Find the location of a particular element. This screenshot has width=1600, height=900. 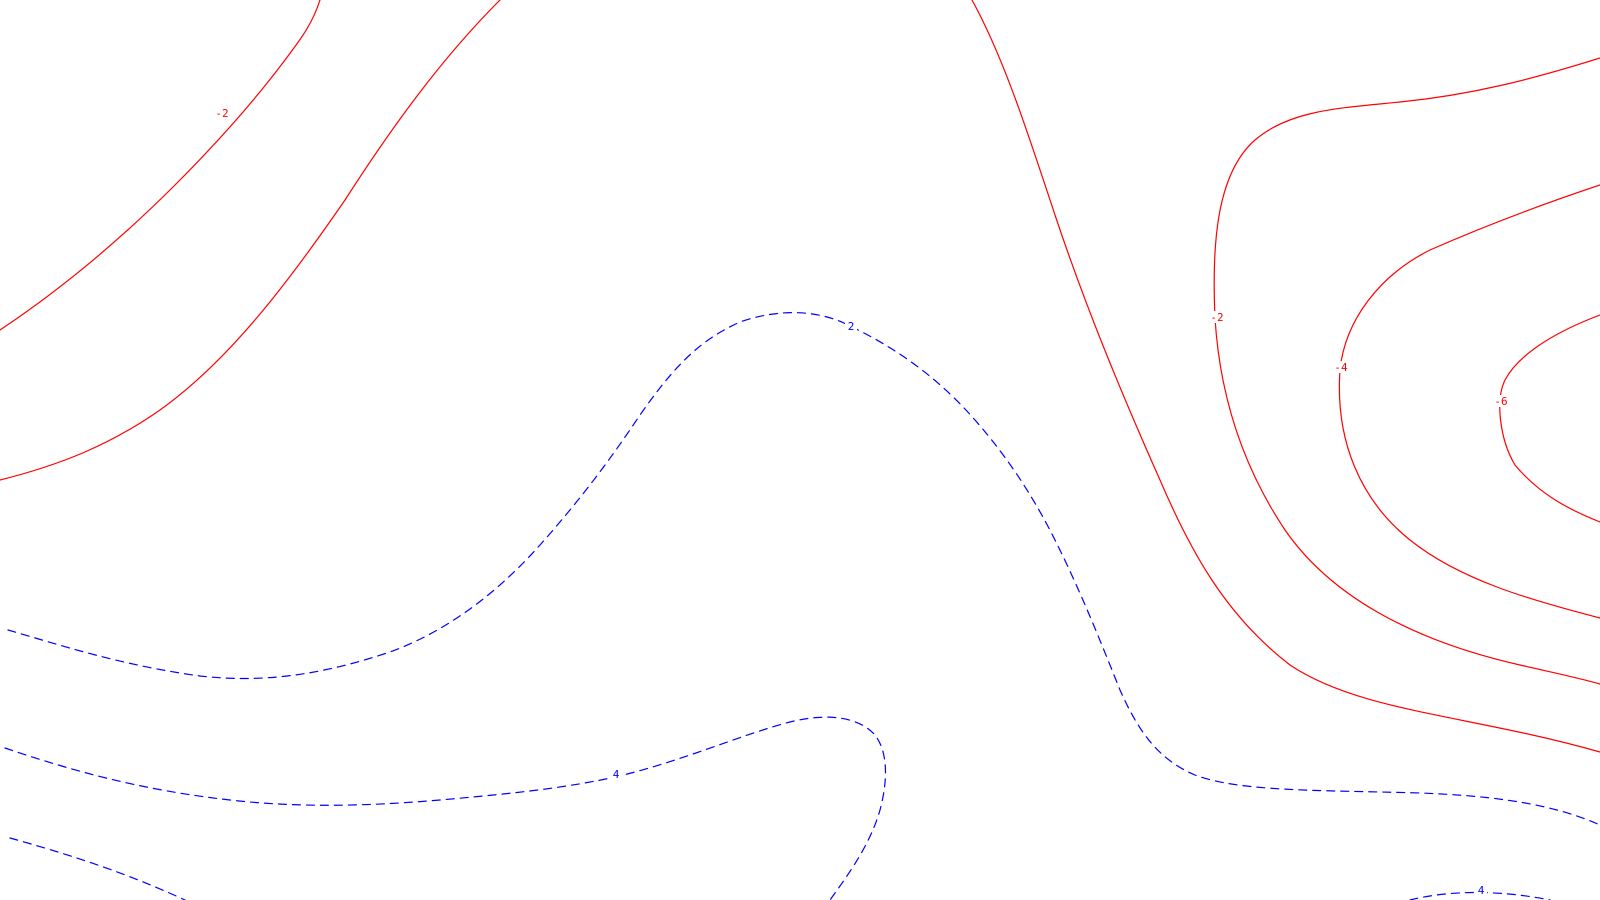

label-neg2-top-left: -2 is located at coordinates (222, 113).